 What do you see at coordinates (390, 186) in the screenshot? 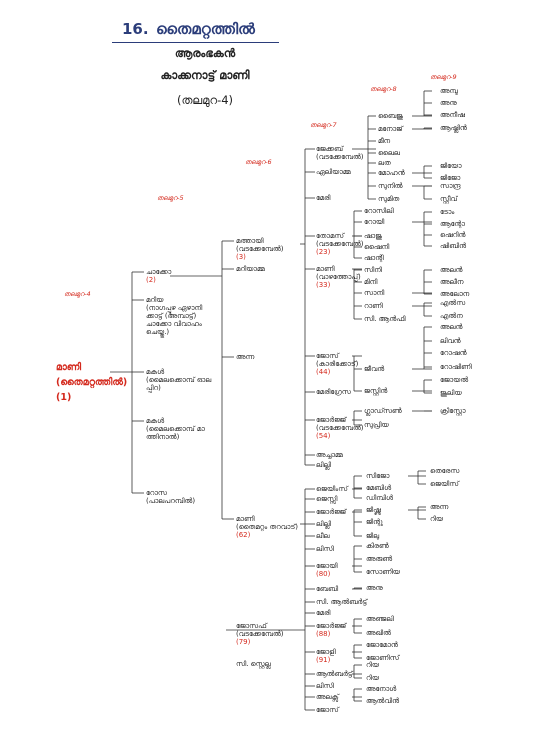
I see `person-gen8: സുനിൽ` at bounding box center [390, 186].